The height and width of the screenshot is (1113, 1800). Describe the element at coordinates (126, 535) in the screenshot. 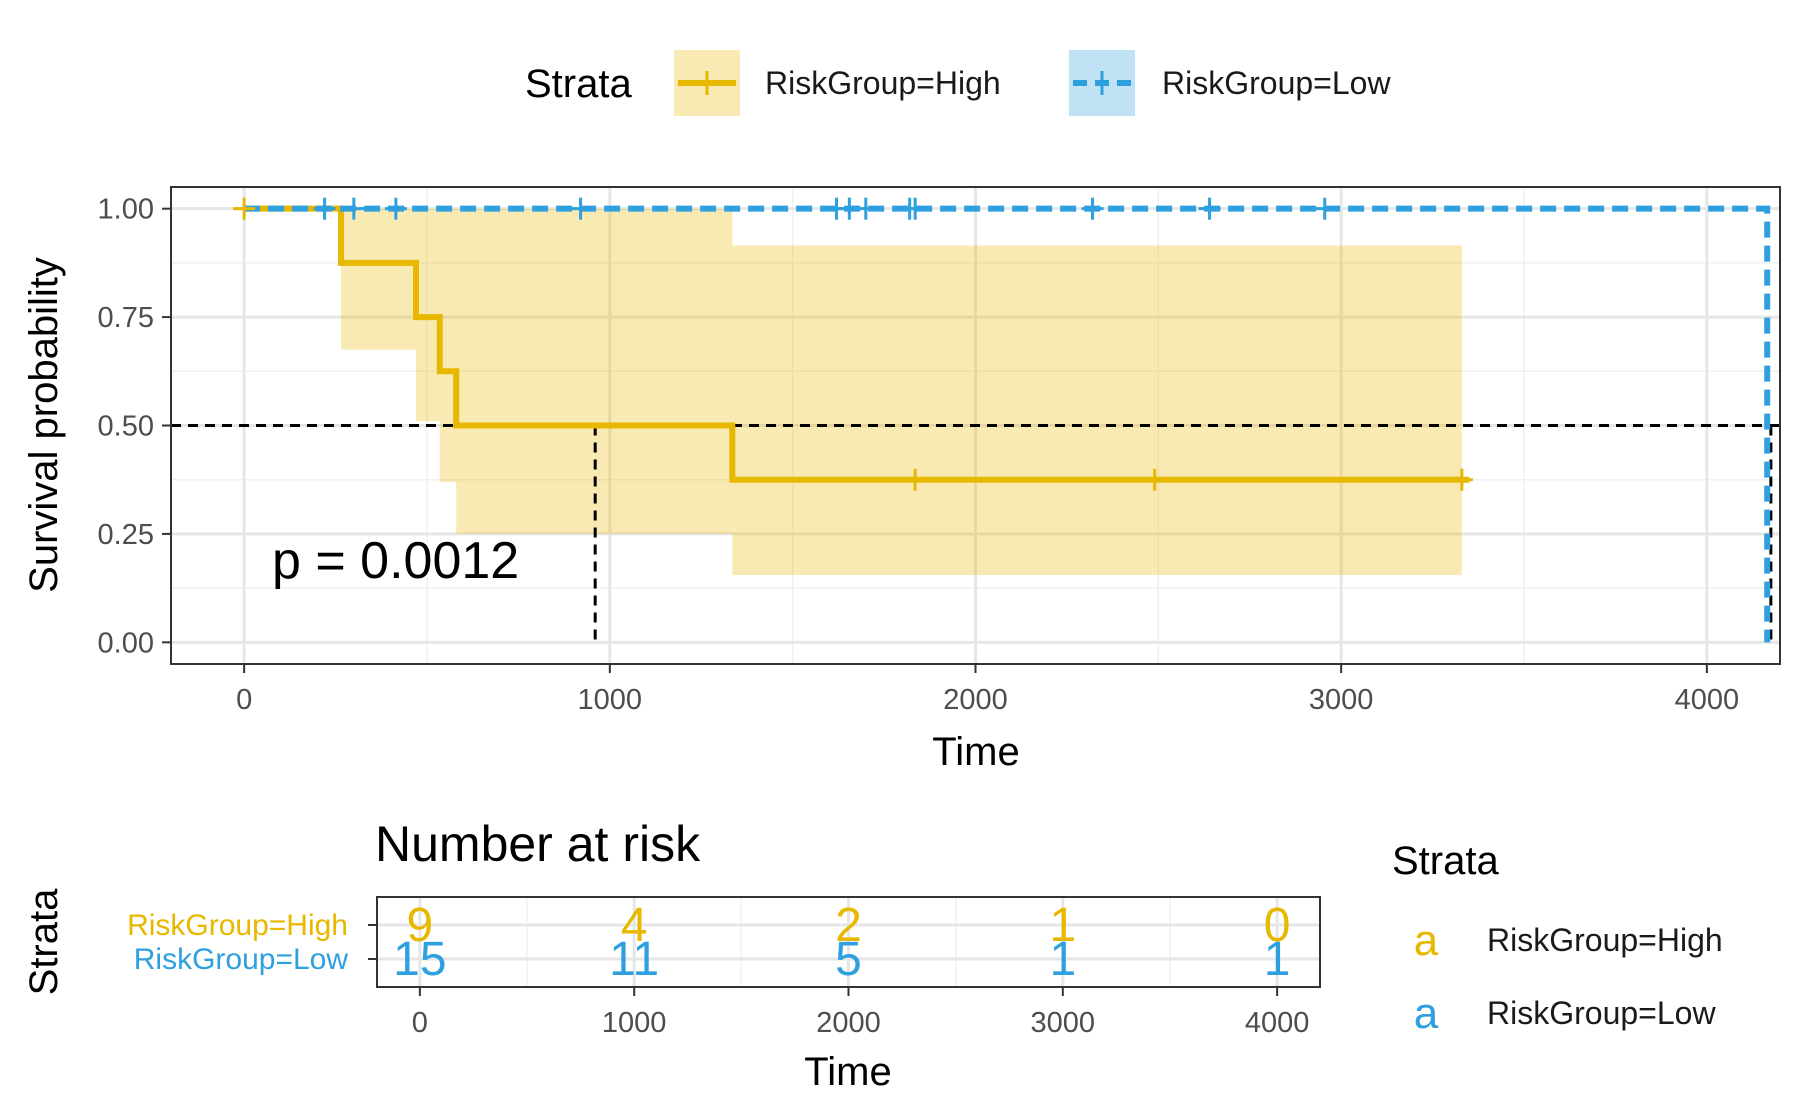

I see `km-y-tick-label: 0.25` at that location.